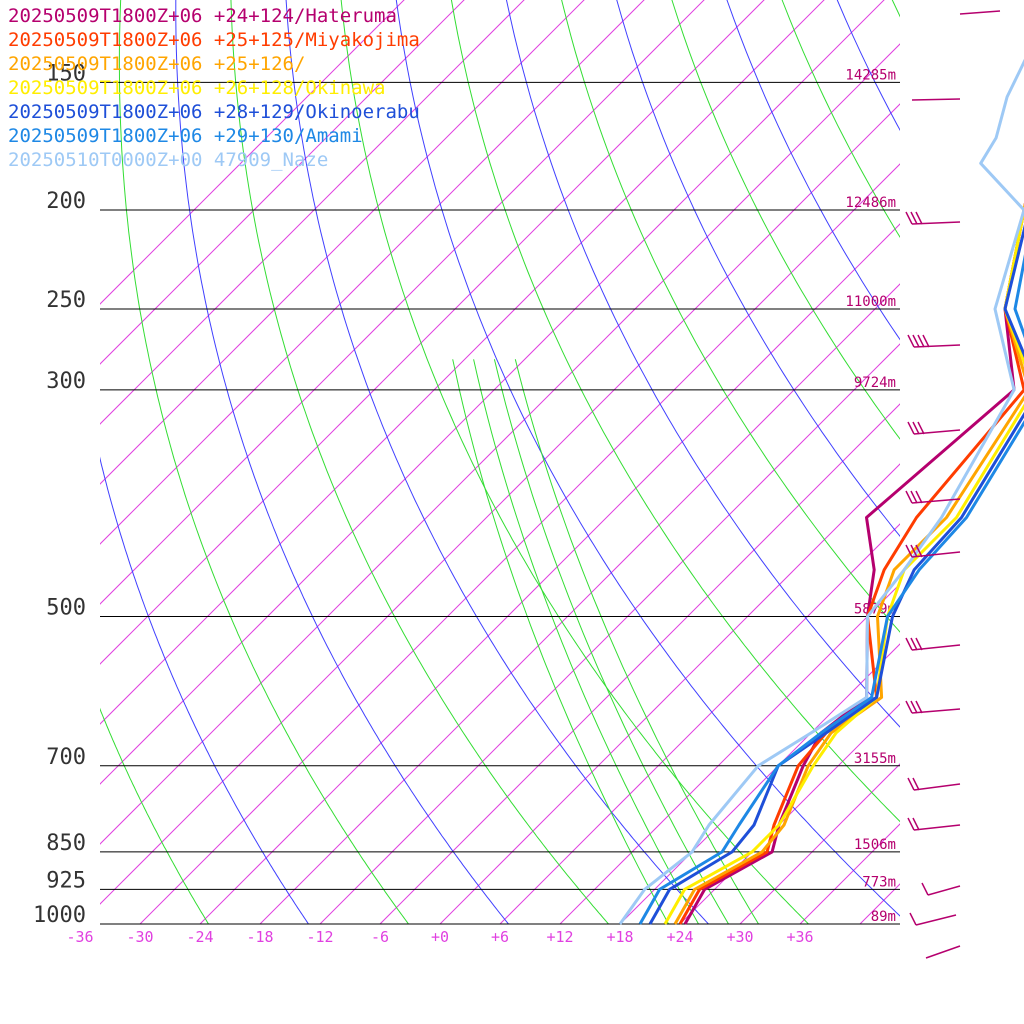  What do you see at coordinates (59, 915) in the screenshot?
I see `pressure-tick-label: 1000` at bounding box center [59, 915].